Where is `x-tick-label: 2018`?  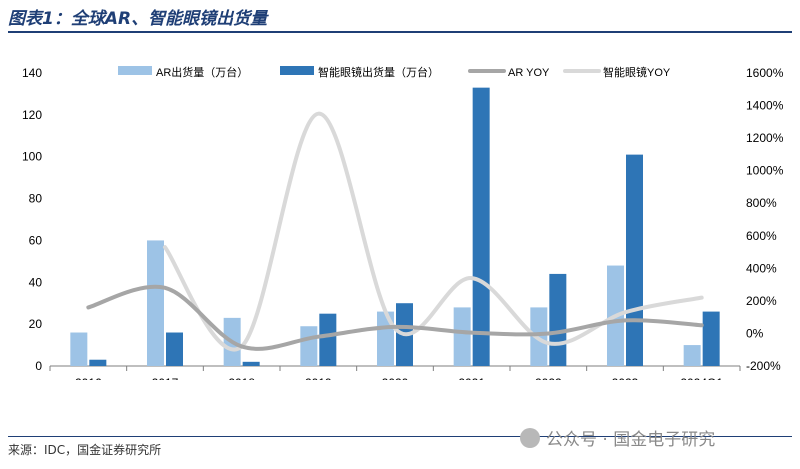 x-tick-label: 2018 is located at coordinates (241, 378).